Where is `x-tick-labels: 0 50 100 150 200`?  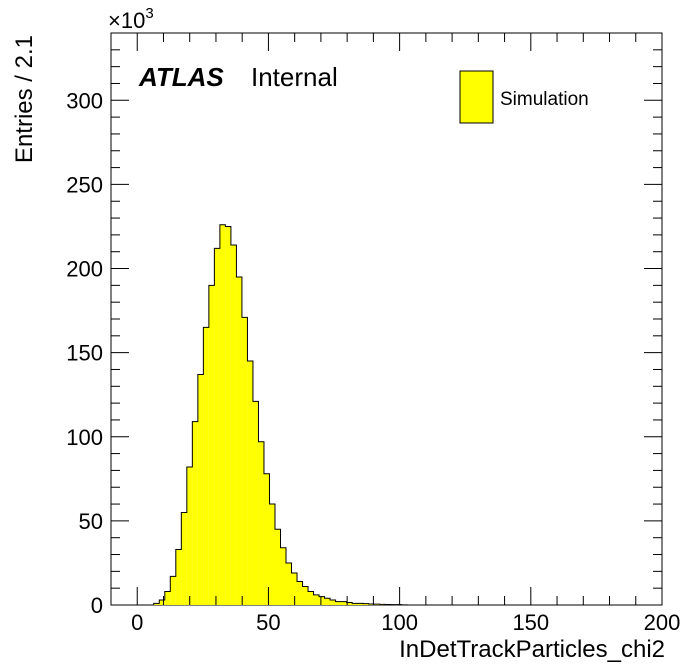
x-tick-labels: 0 50 100 150 200 is located at coordinates (405, 622).